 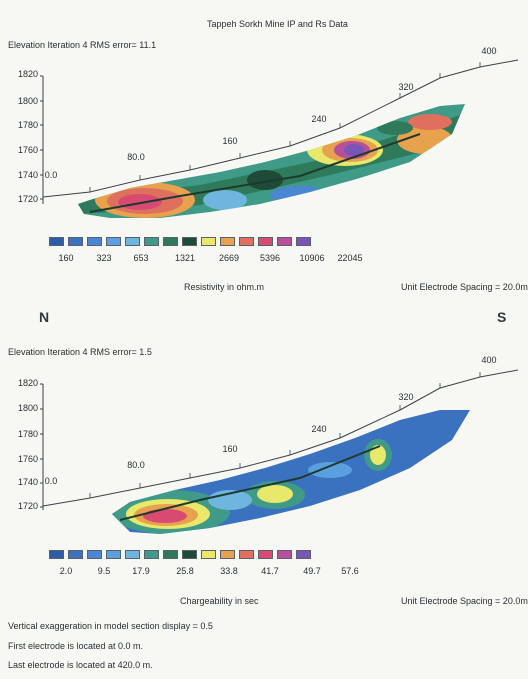 What do you see at coordinates (141, 258) in the screenshot?
I see `legend-value: 653` at bounding box center [141, 258].